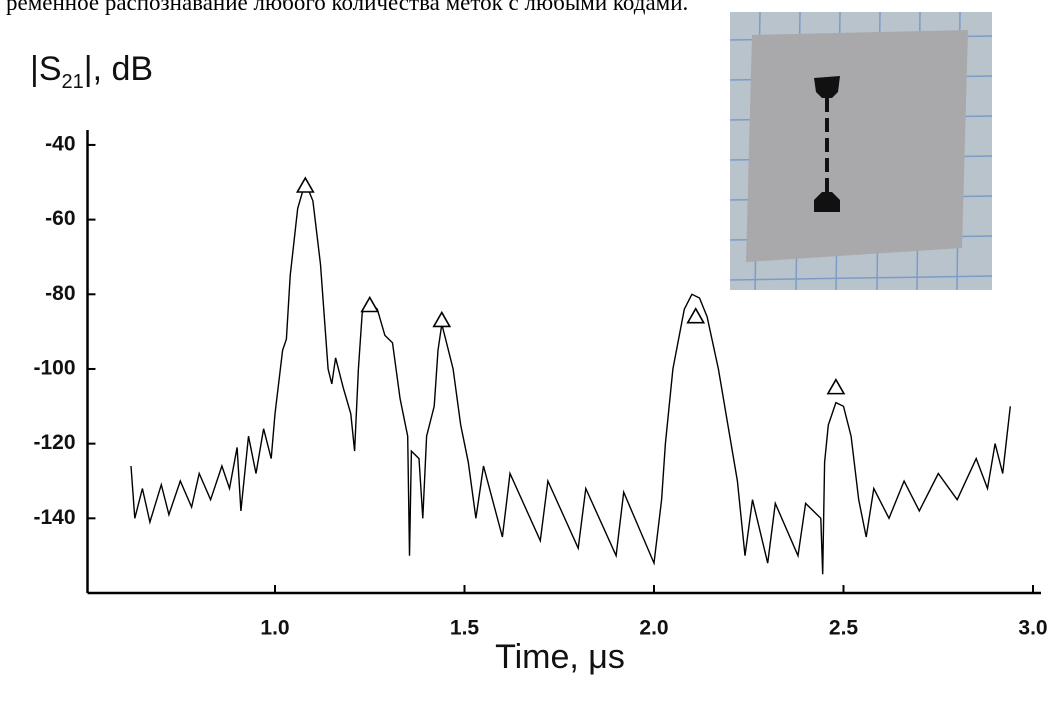  I want to click on x-tick-label: 2.0, so click(653, 628).